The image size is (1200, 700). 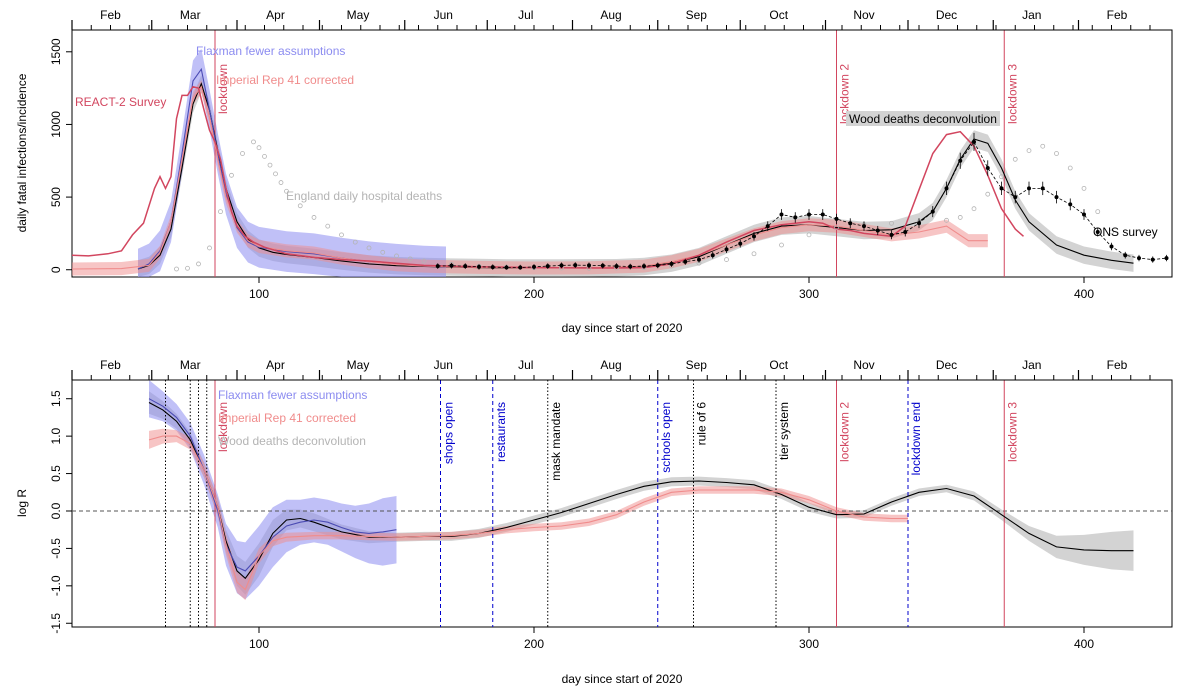 What do you see at coordinates (916, 438) in the screenshot?
I see `event-label-12: lockdown end` at bounding box center [916, 438].